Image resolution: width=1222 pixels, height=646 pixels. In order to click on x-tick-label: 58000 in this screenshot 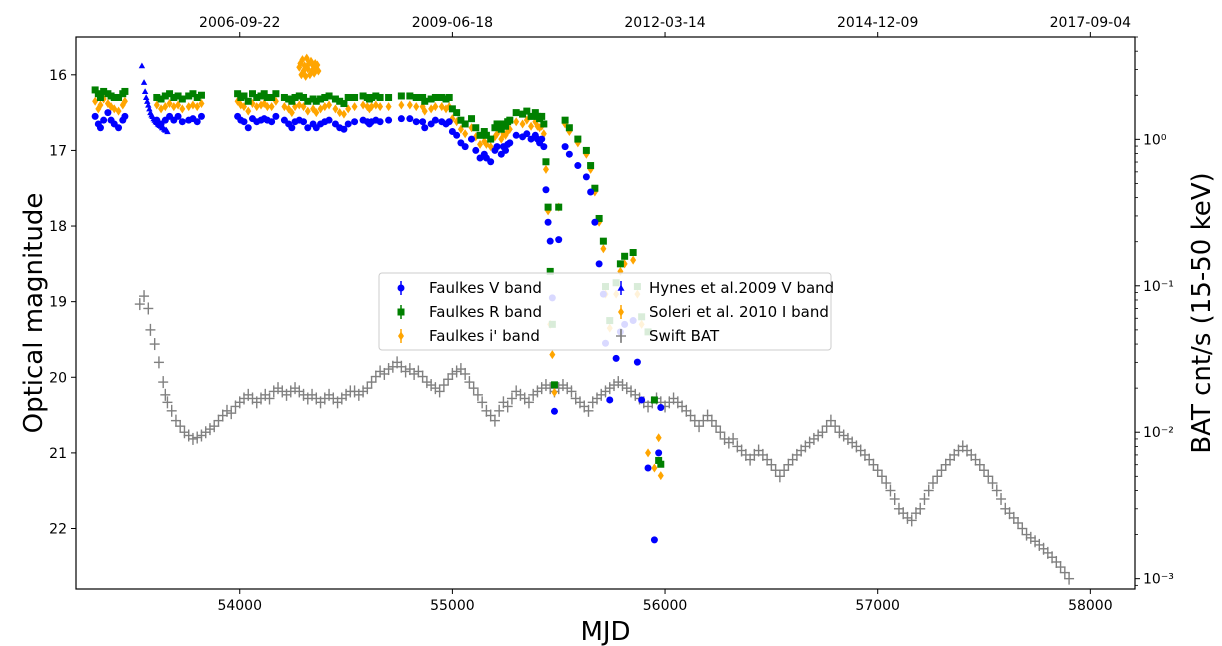, I will do `click(1090, 606)`.